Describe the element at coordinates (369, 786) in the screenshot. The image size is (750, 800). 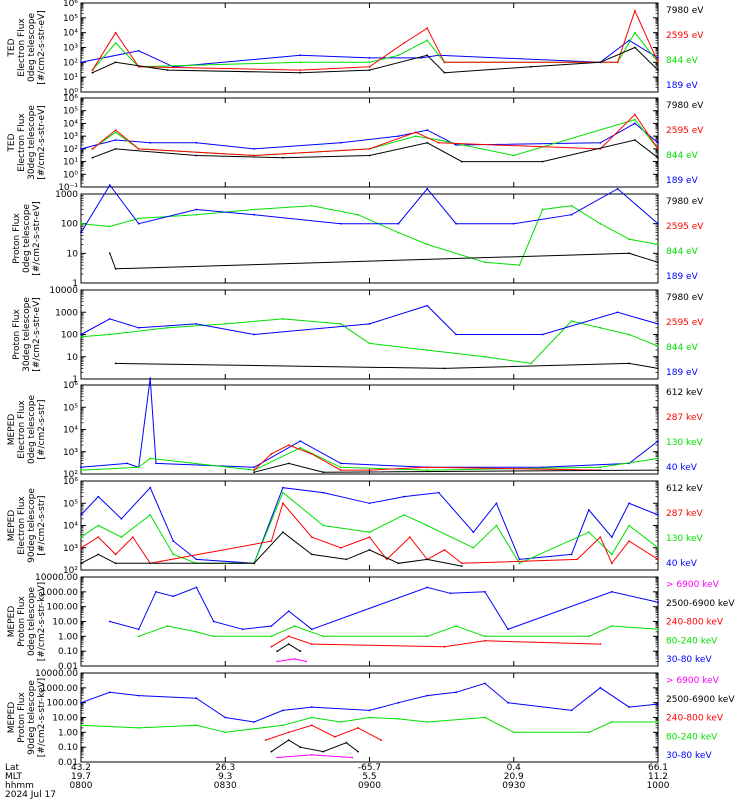
I see `x-hhmm-value: 0900` at that location.